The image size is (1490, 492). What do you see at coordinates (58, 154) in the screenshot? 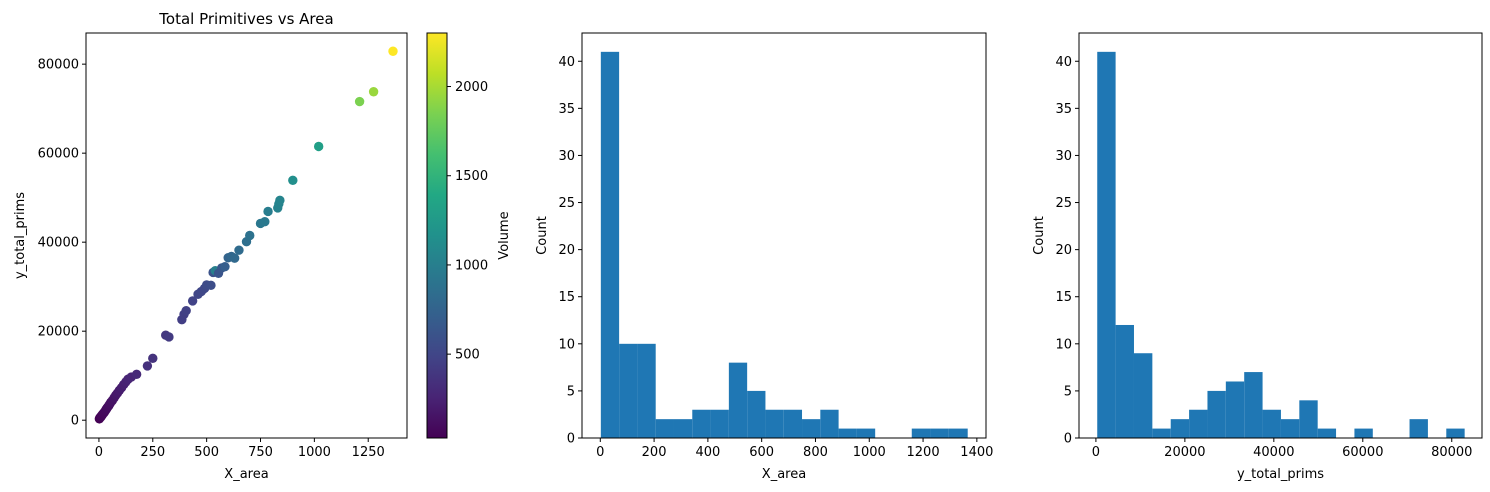
I see `y-tick-label: 60000` at bounding box center [58, 154].